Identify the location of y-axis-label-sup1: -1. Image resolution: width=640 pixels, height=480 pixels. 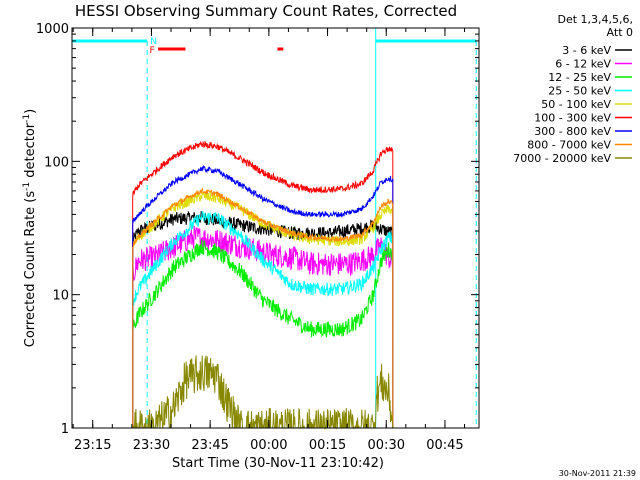
(27, 186).